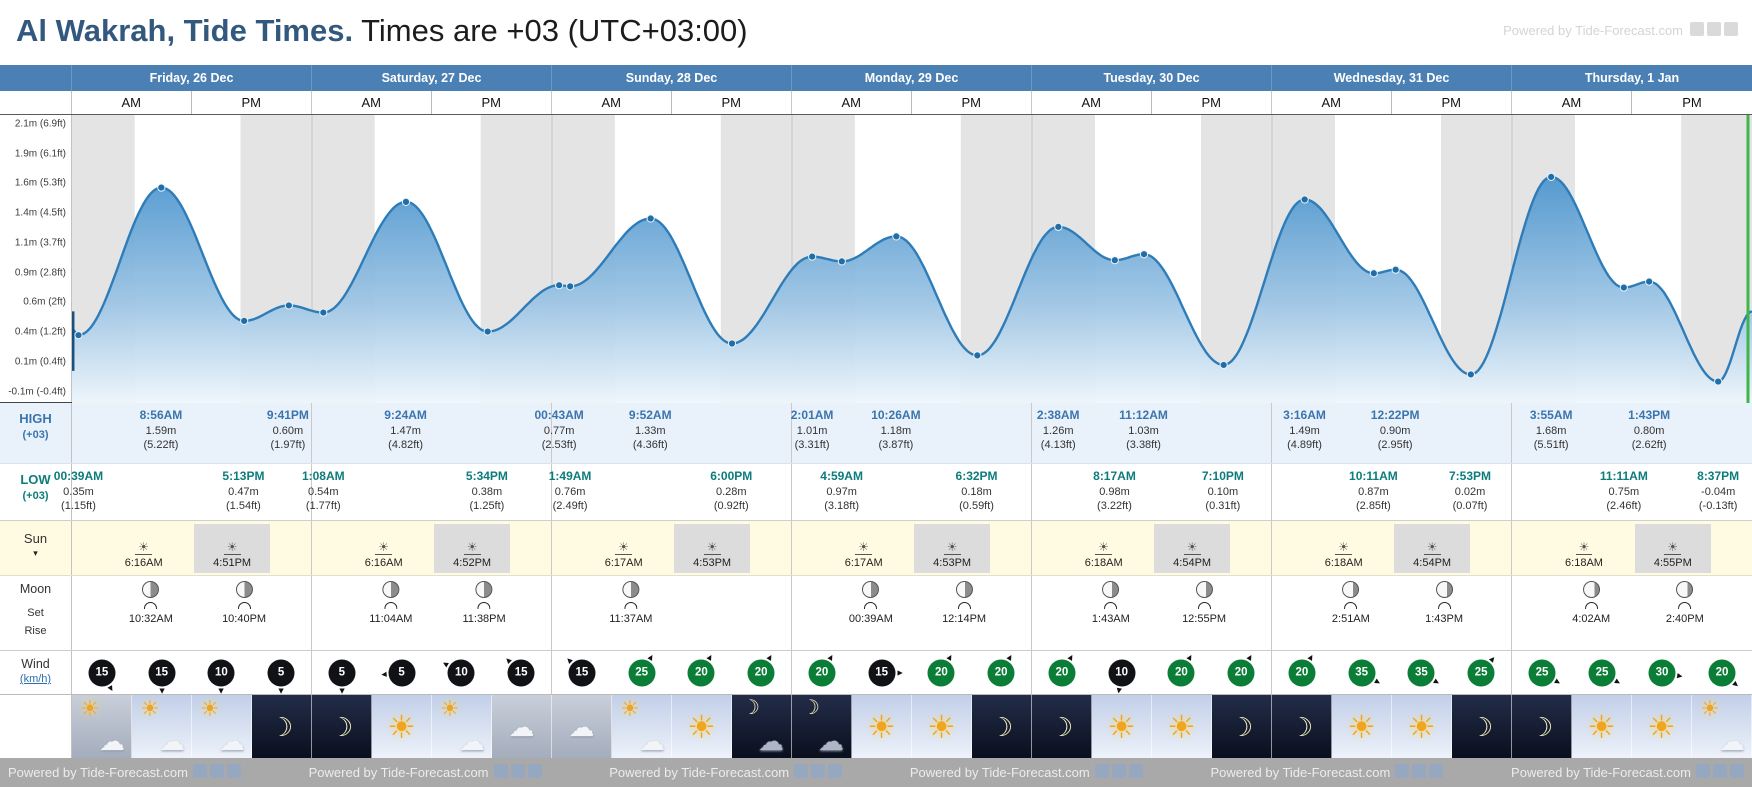 The height and width of the screenshot is (787, 1752). What do you see at coordinates (151, 603) in the screenshot?
I see `moon-set-entry: 10:32AM` at bounding box center [151, 603].